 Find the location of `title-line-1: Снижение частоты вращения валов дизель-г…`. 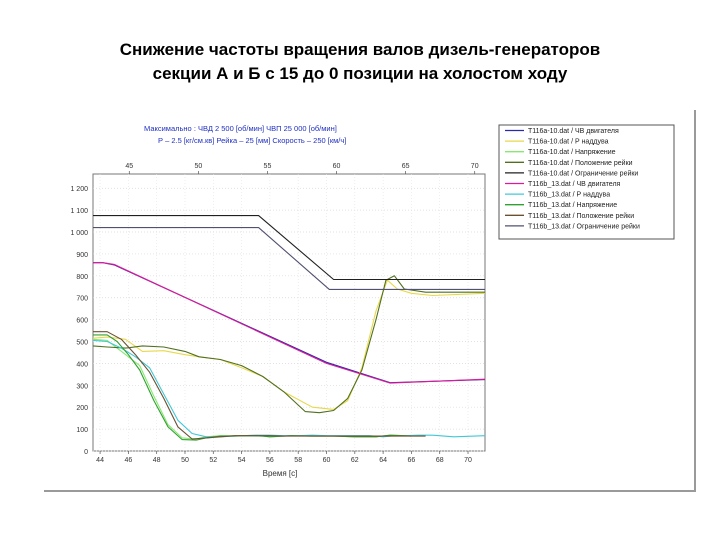

title-line-1: Снижение частоты вращения валов дизель-г… is located at coordinates (360, 49).